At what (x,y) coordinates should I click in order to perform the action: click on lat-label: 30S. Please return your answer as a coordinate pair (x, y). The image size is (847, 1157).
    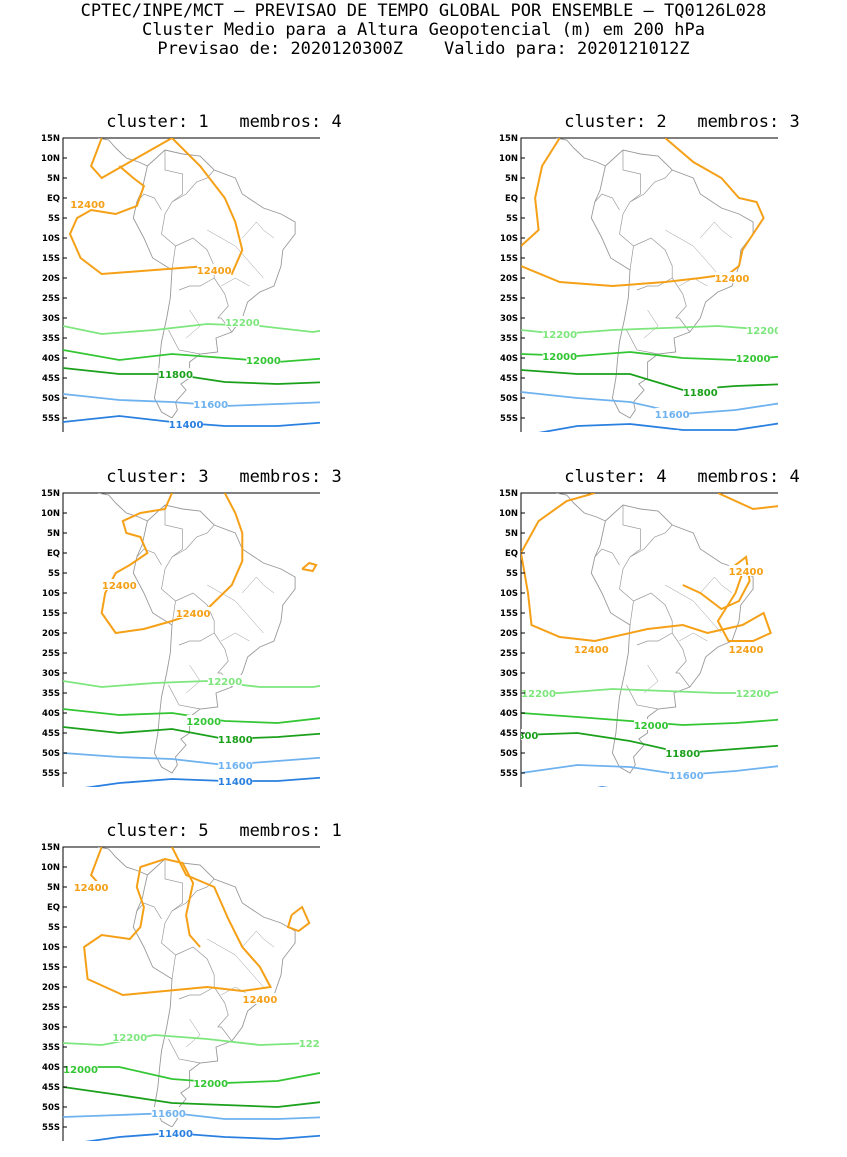
    Looking at the image, I should click on (509, 674).